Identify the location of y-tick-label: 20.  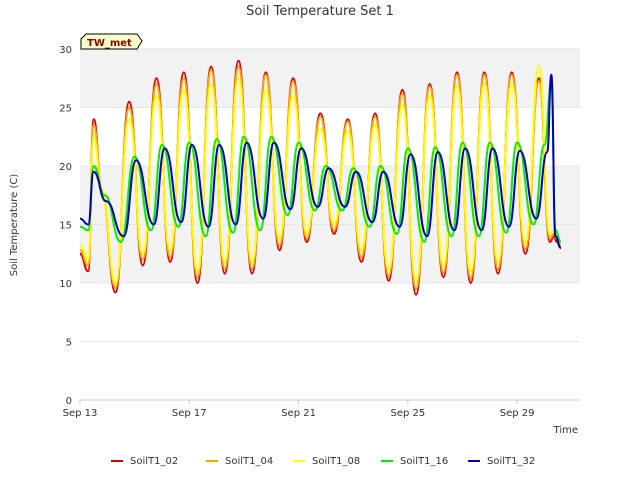
(65, 167).